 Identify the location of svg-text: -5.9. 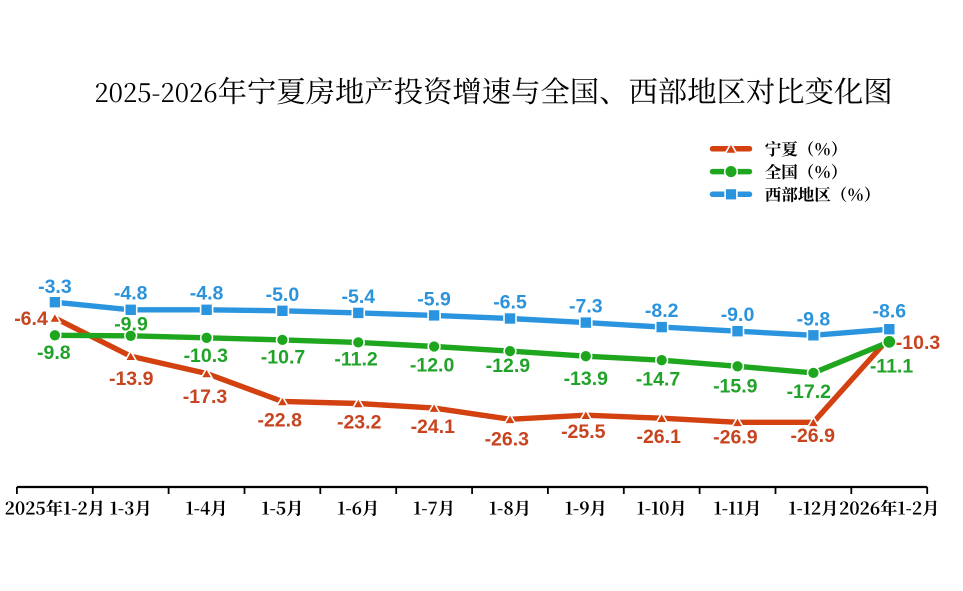
(434, 299).